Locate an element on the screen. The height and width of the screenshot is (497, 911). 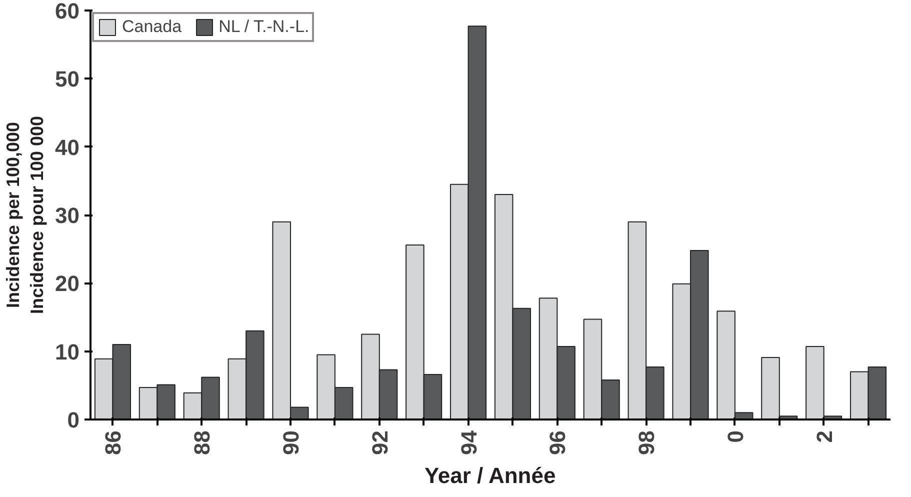
y-tick-label: 50 is located at coordinates (67, 79).